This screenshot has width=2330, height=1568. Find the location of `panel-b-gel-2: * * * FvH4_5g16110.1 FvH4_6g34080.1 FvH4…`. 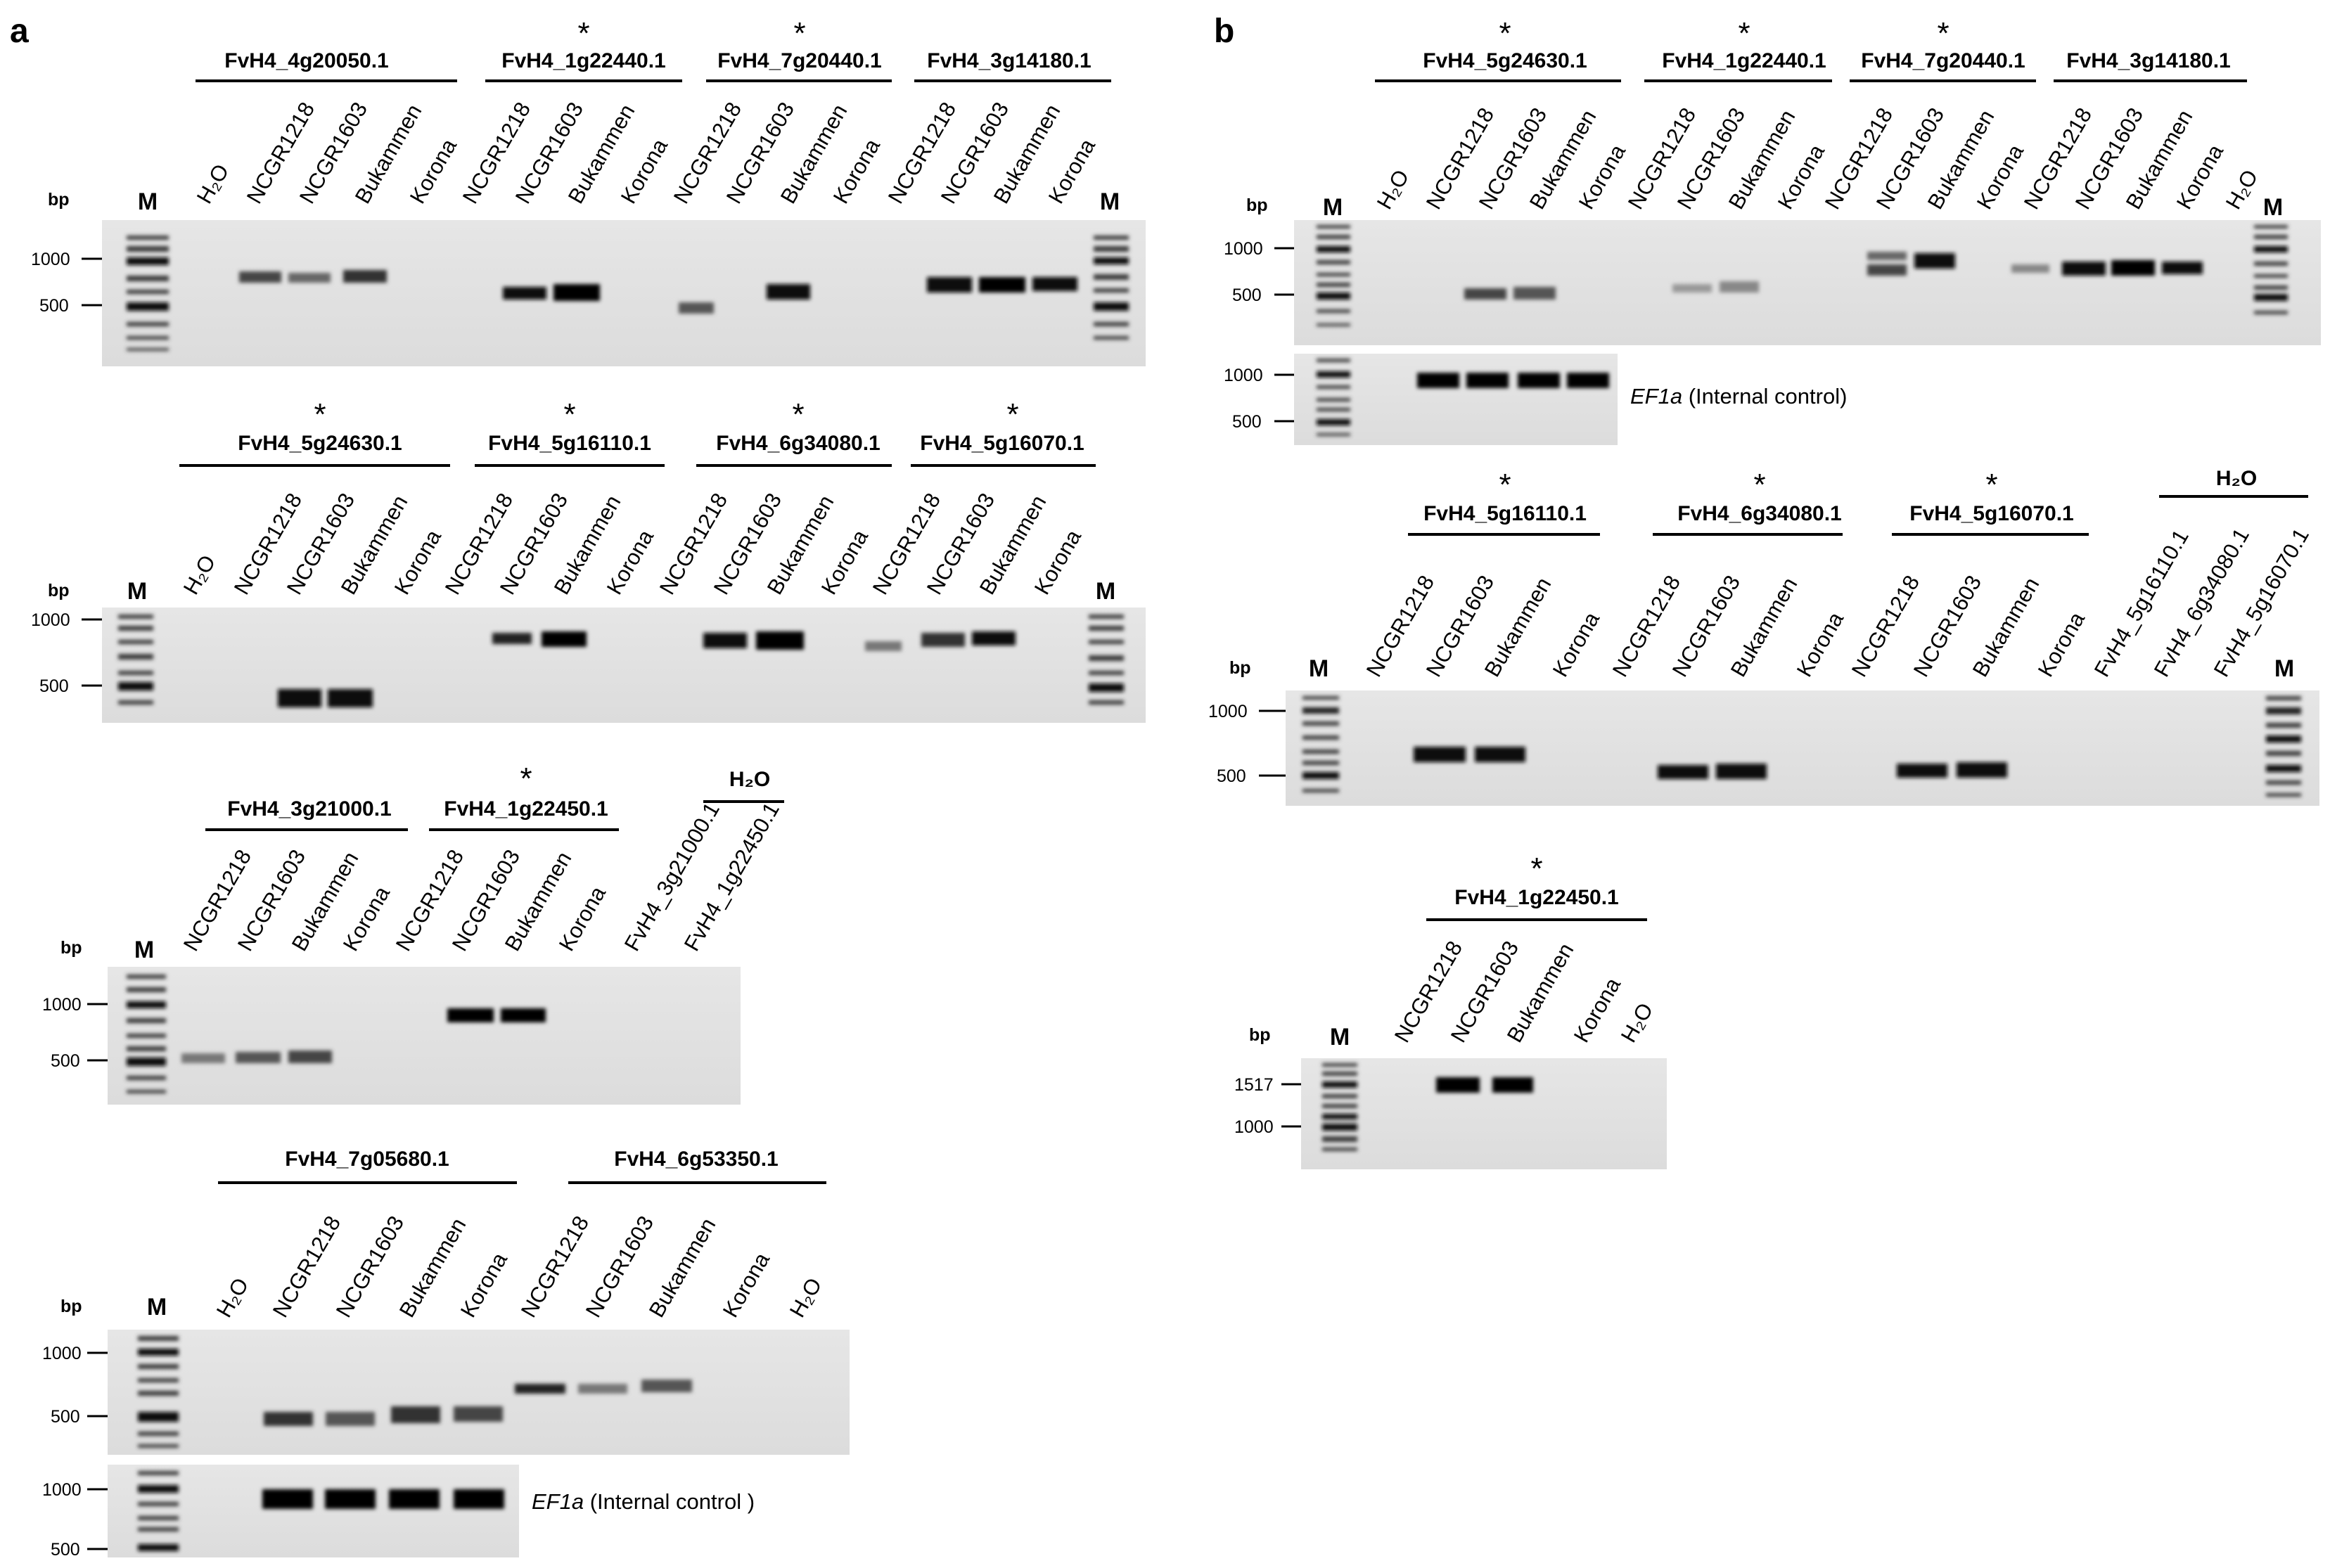

panel-b-gel-2: * * * FvH4_5g16110.1 FvH4_6g34080.1 FvH4… is located at coordinates (1763, 636).